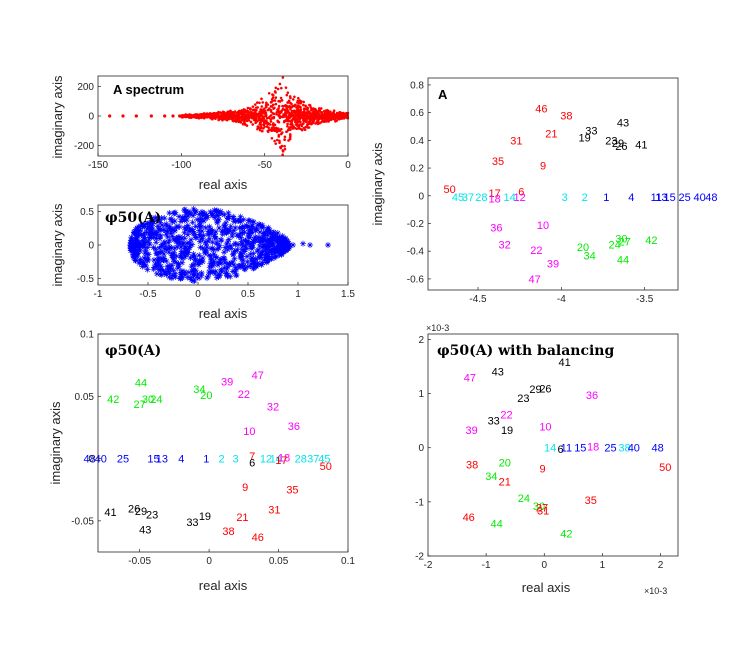 The width and height of the screenshot is (747, 654). I want to click on y-tick-label: 0.1, so click(87, 335).